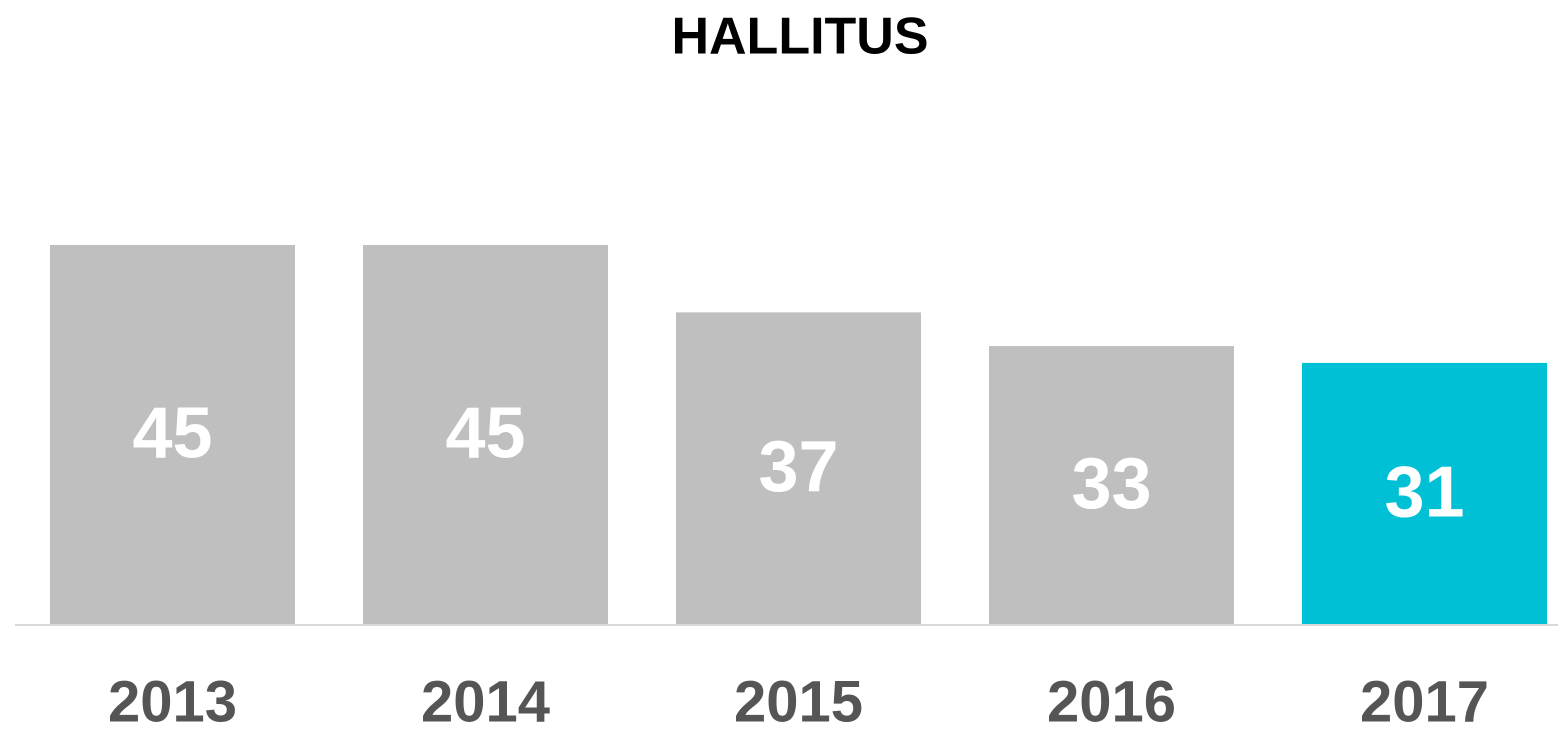 The width and height of the screenshot is (1558, 731). What do you see at coordinates (798, 700) in the screenshot?
I see `x-tick-label: 2015` at bounding box center [798, 700].